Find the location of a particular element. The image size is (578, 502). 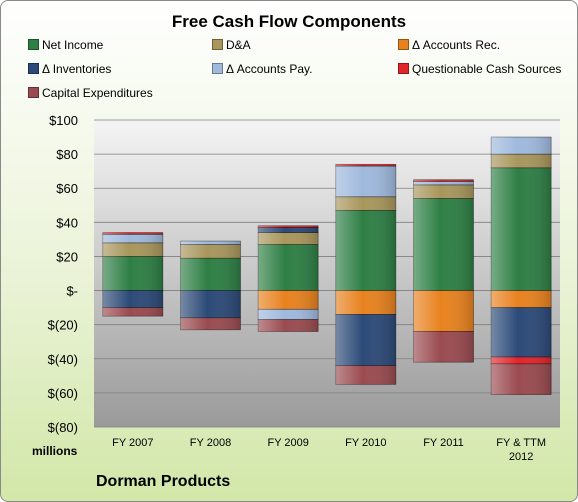

x-tick-label: FY 2009 is located at coordinates (287, 443).